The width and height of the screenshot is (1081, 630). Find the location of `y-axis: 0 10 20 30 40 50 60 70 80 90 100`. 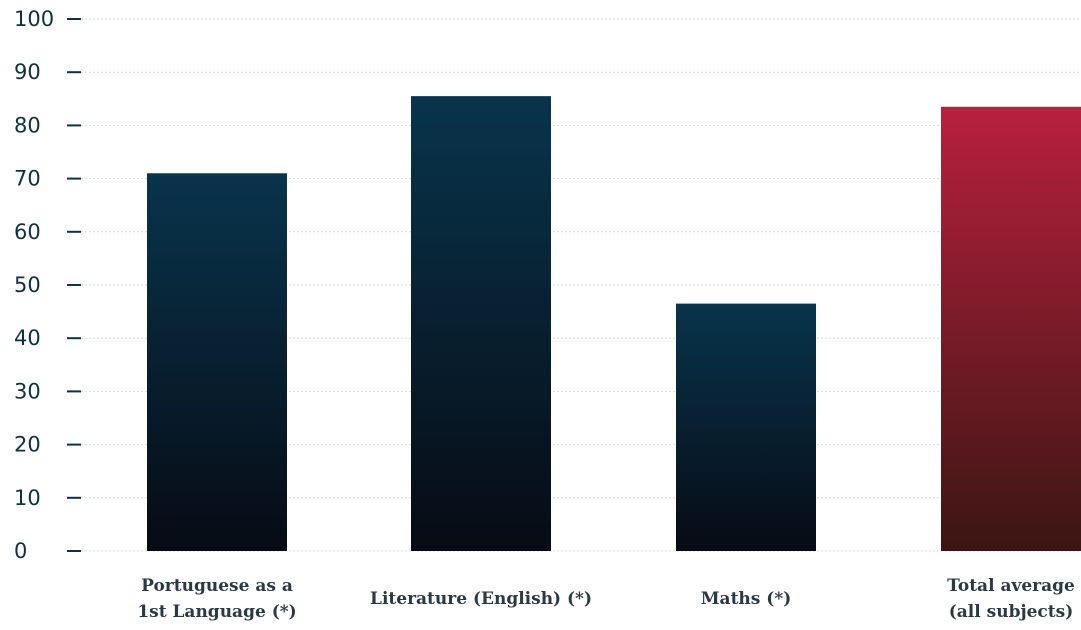

y-axis: 0 10 20 30 40 50 60 70 80 90 100 is located at coordinates (47, 285).